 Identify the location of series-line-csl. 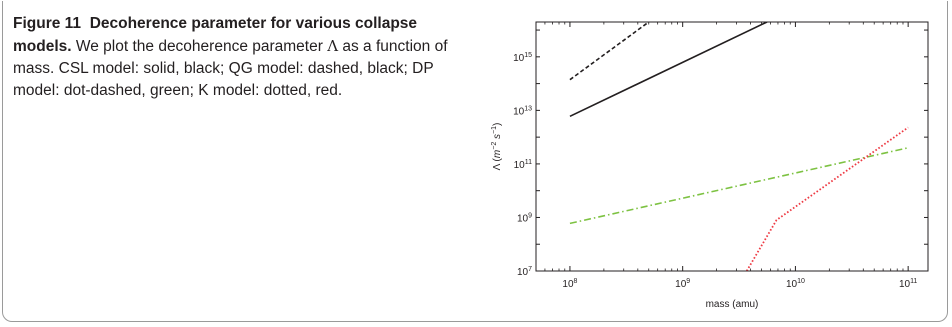
(668, 70).